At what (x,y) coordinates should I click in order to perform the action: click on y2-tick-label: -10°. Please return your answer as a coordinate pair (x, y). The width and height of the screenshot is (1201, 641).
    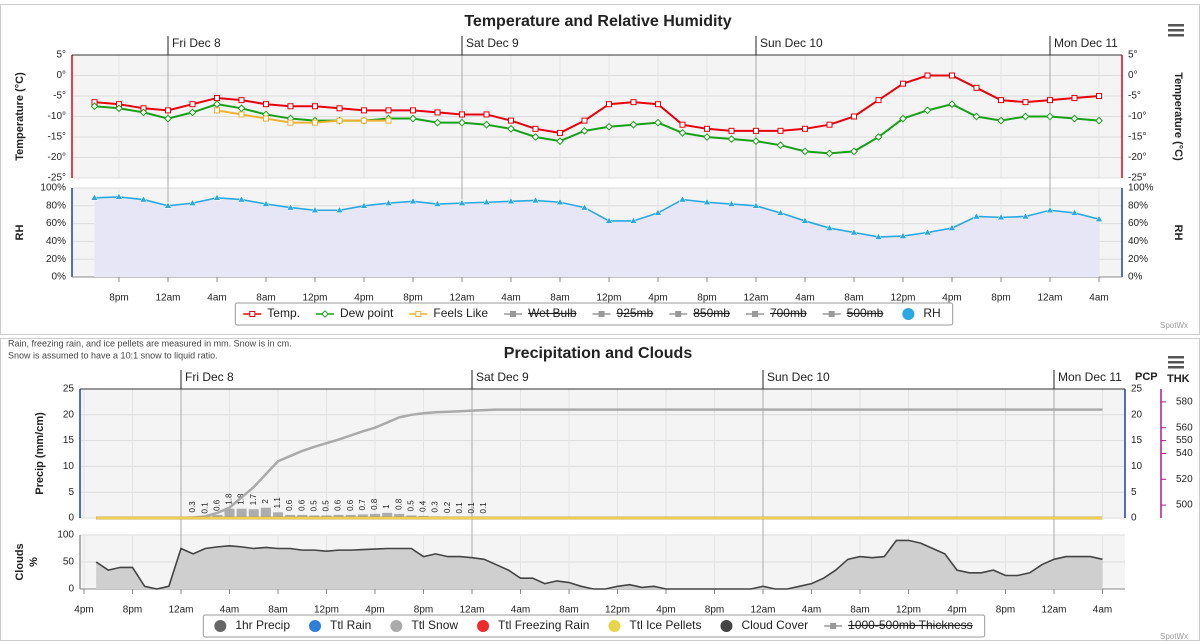
    Looking at the image, I should click on (1137, 116).